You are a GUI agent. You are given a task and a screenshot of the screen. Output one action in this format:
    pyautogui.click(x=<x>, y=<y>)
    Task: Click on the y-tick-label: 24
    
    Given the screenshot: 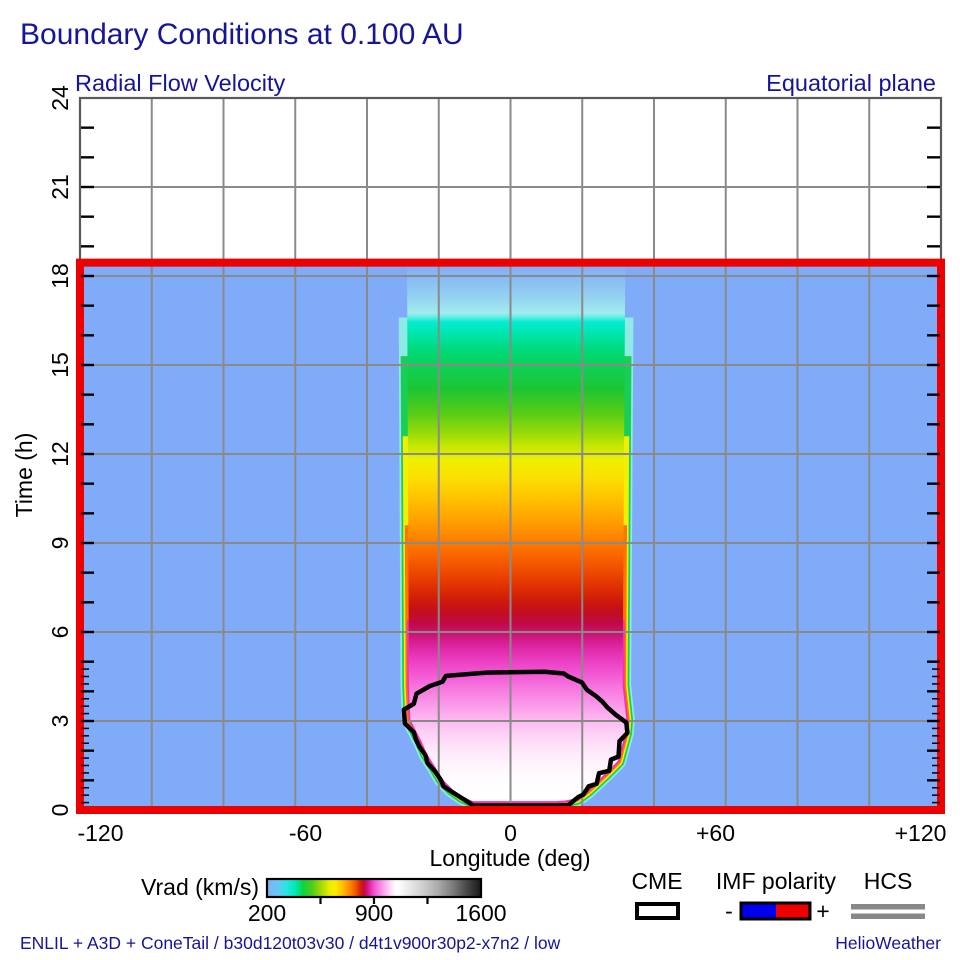 What is the action you would take?
    pyautogui.click(x=60, y=98)
    